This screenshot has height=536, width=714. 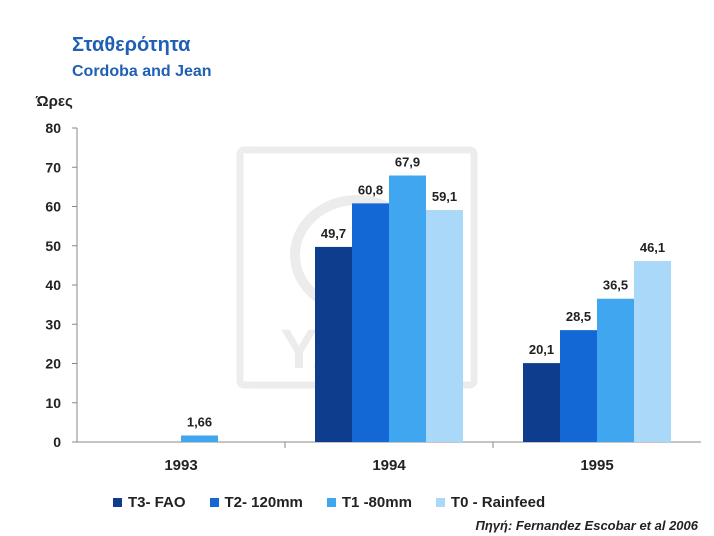 I want to click on y-tick-label: 0, so click(x=57, y=442).